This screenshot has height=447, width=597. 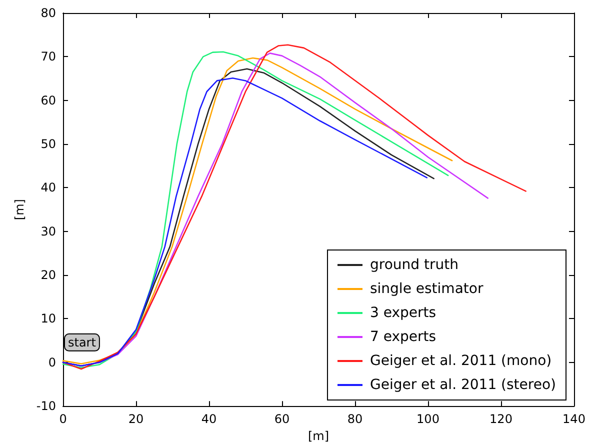 I want to click on x-tick-label: 40, so click(x=209, y=419).